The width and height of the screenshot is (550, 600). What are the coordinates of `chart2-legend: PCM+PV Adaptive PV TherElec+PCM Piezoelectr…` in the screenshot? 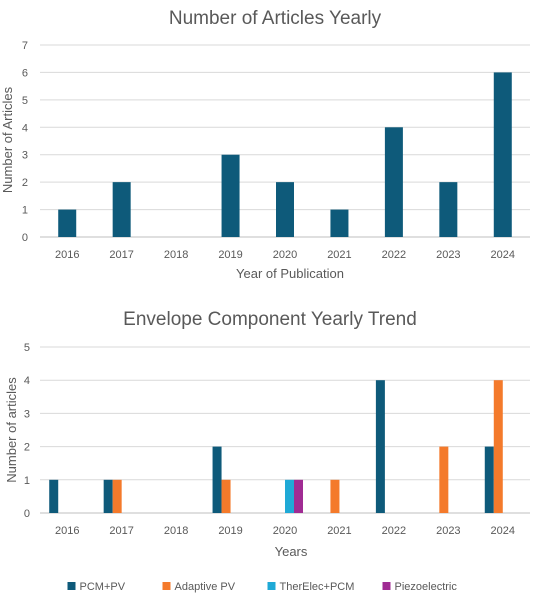 It's located at (262, 587).